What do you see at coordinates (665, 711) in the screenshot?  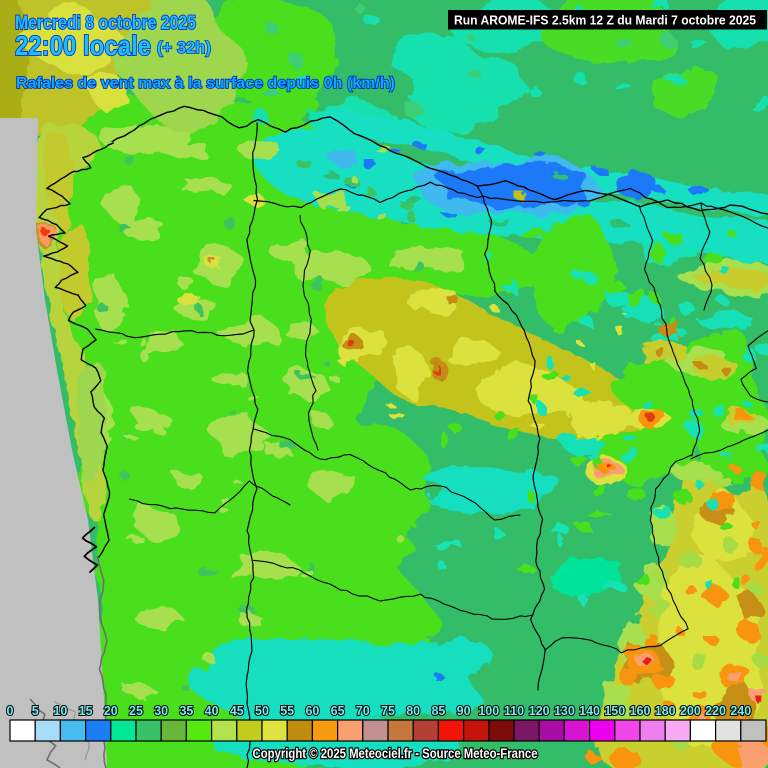 I see `svg-text: 180` at bounding box center [665, 711].